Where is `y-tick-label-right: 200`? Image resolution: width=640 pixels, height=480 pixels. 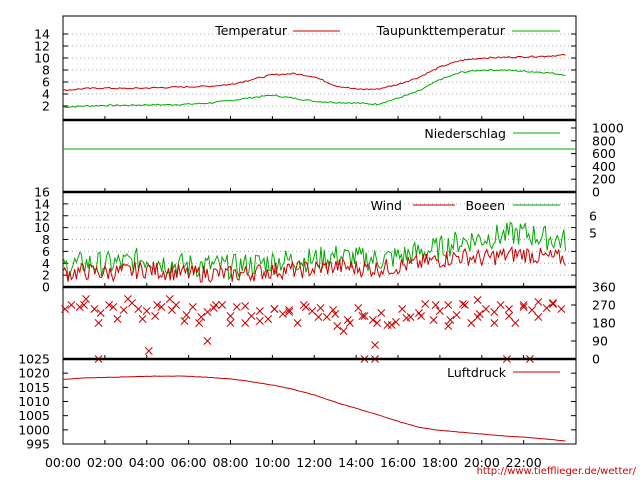 y-tick-label-right: 200 is located at coordinates (604, 179).